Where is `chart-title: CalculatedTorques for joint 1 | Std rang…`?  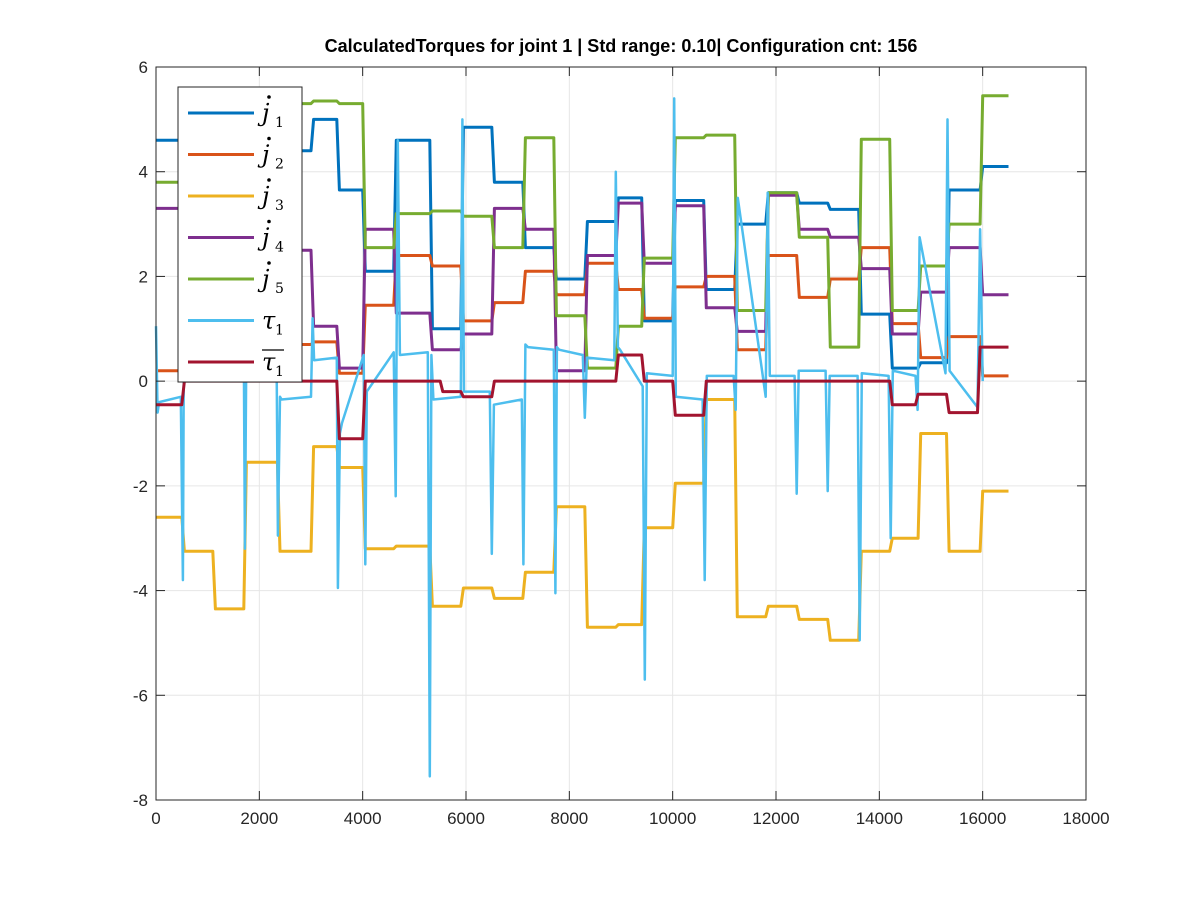 chart-title: CalculatedTorques for joint 1 | Std rang… is located at coordinates (621, 46).